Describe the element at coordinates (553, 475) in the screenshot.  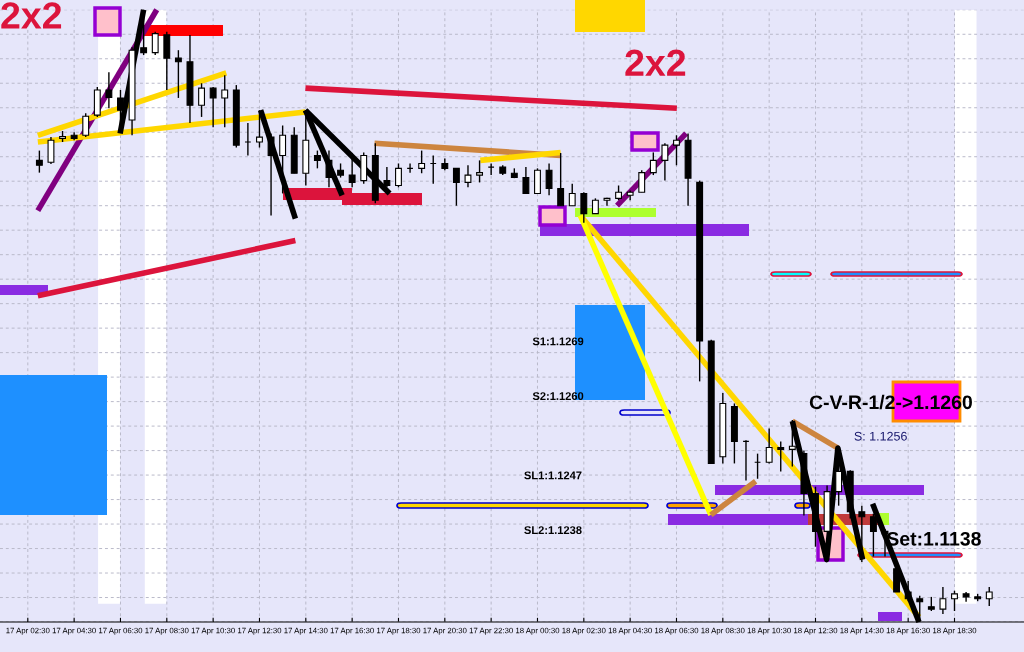
I see `annotation: SL1:1.1247` at that location.